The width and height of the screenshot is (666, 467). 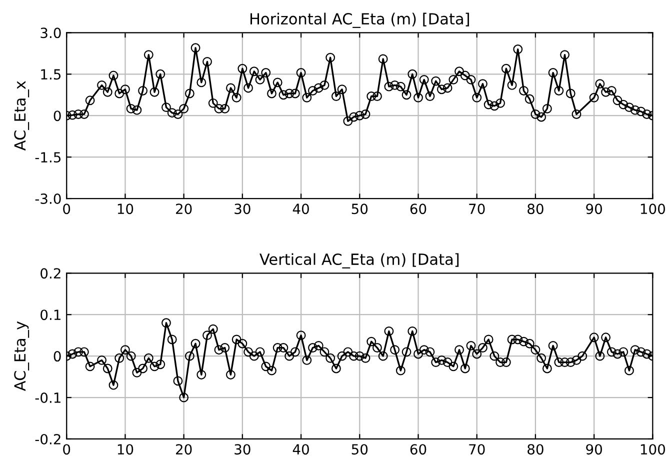 I want to click on chart-title: Vertical AC_Eta (m) [Data], so click(x=359, y=260).